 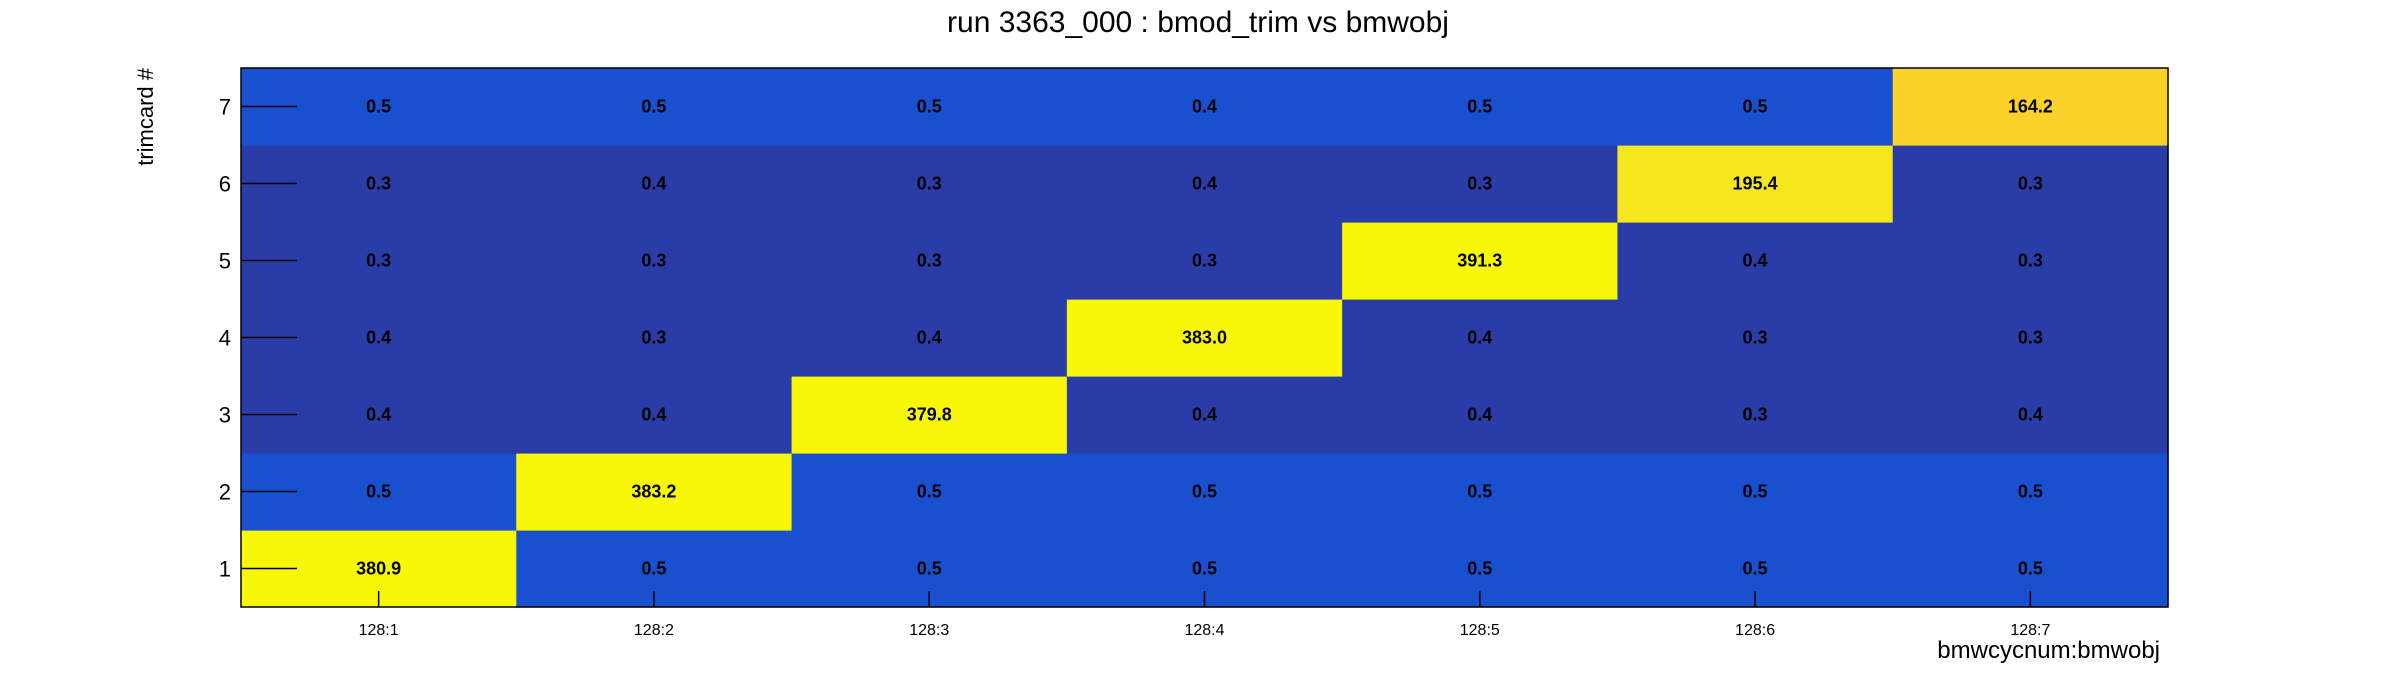 I want to click on cell-value-label: 383.0, so click(x=1204, y=338).